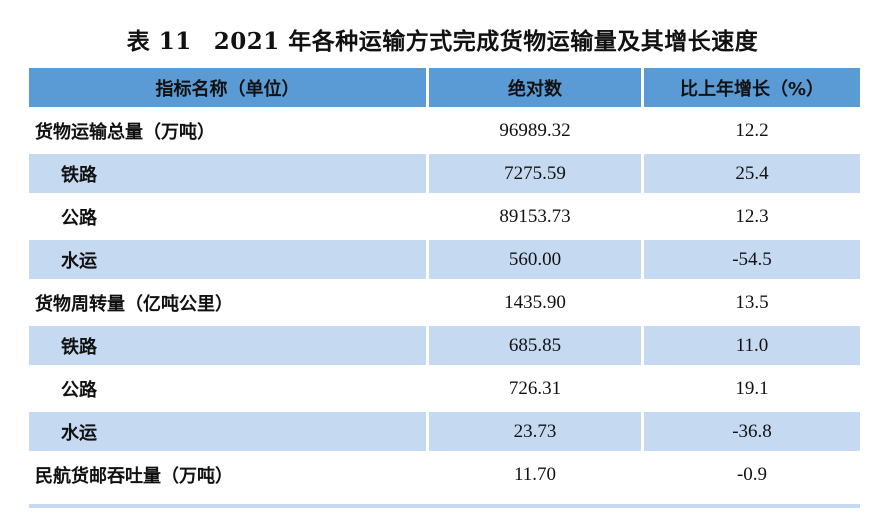 The width and height of the screenshot is (885, 524). I want to click on row-value-cell: 685.85, so click(536, 347).